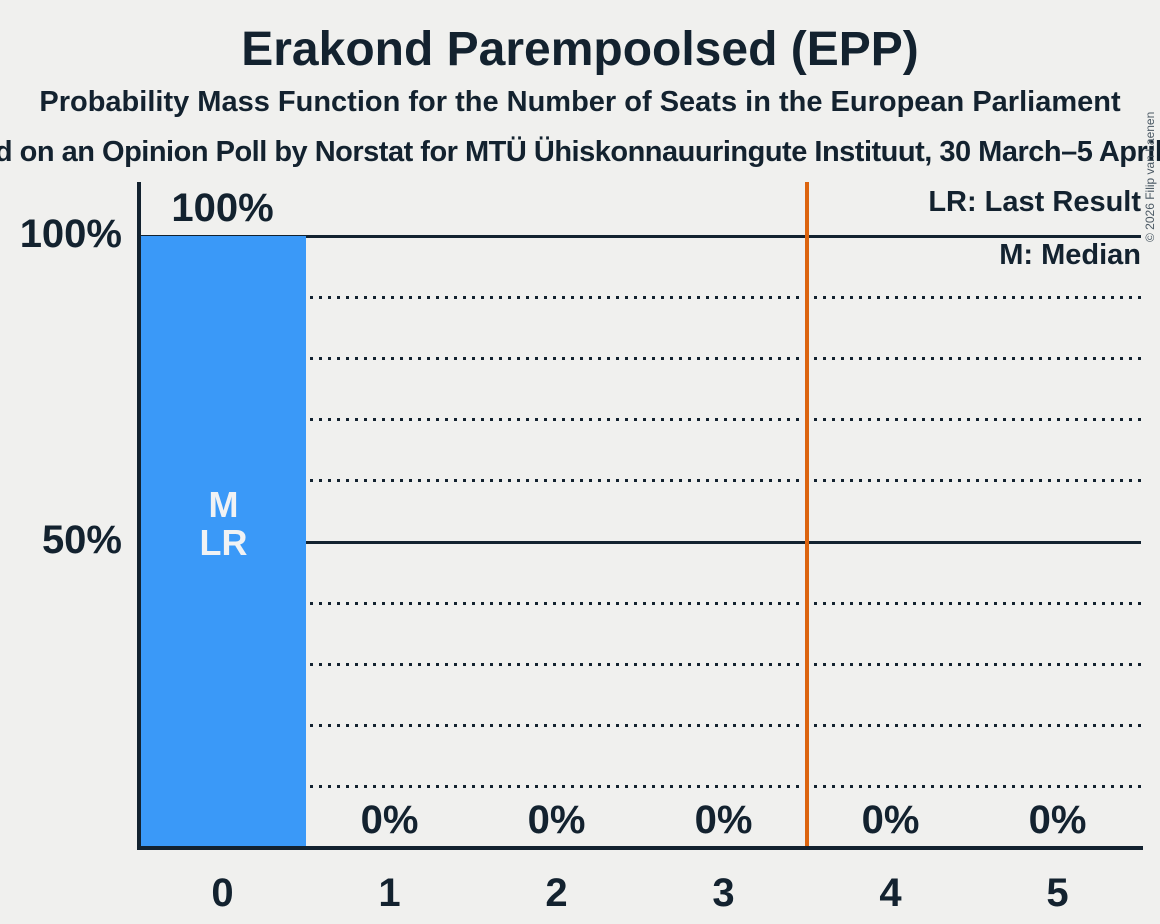  I want to click on threshold-line, so click(807, 515).